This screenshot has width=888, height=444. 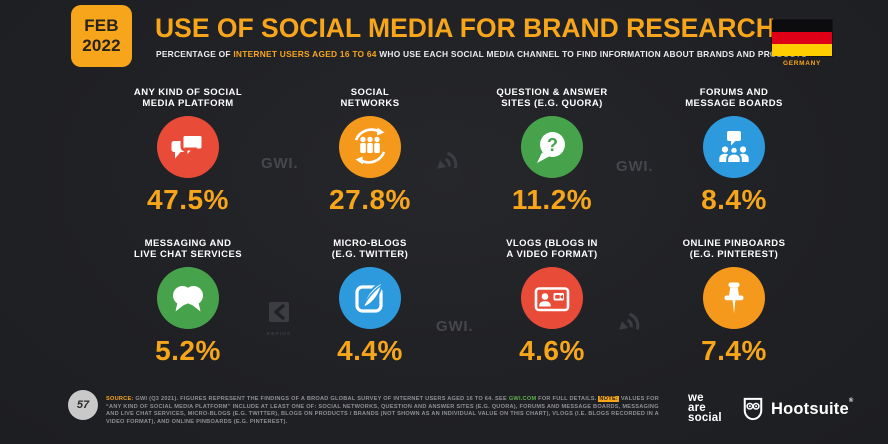 I want to click on note-label: NOTE:, so click(x=609, y=399).